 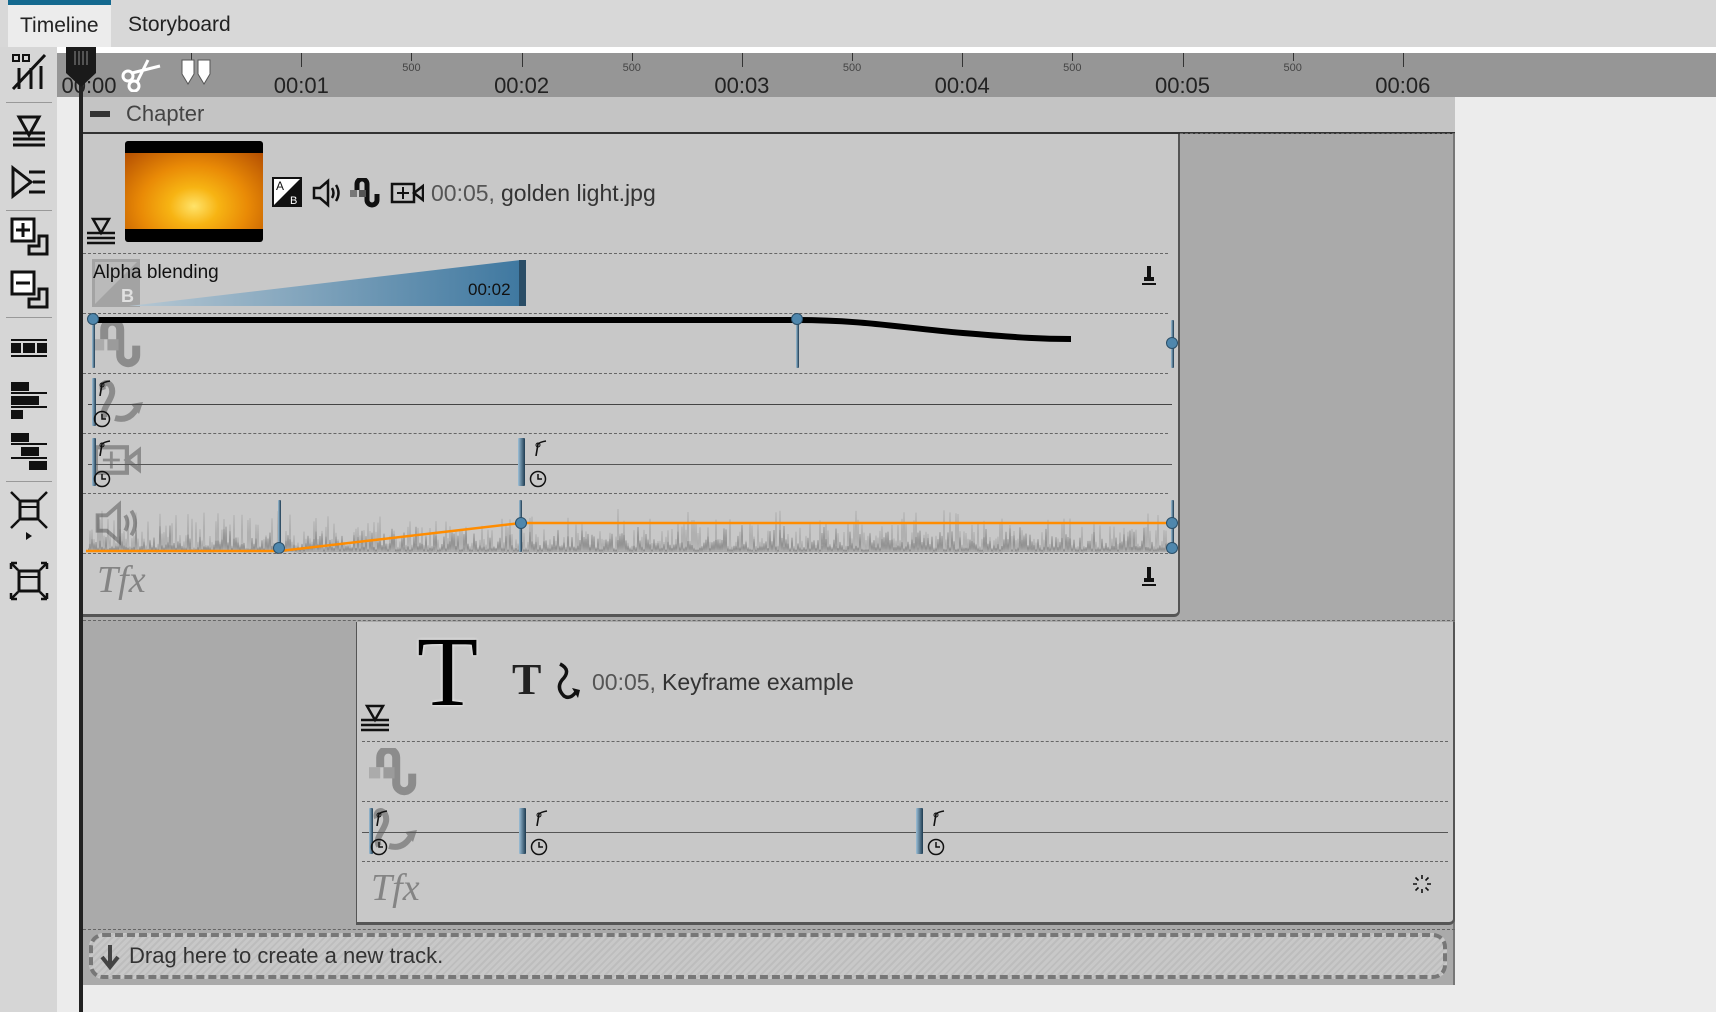 I want to click on clip-name: golden light.jpg, so click(x=578, y=193).